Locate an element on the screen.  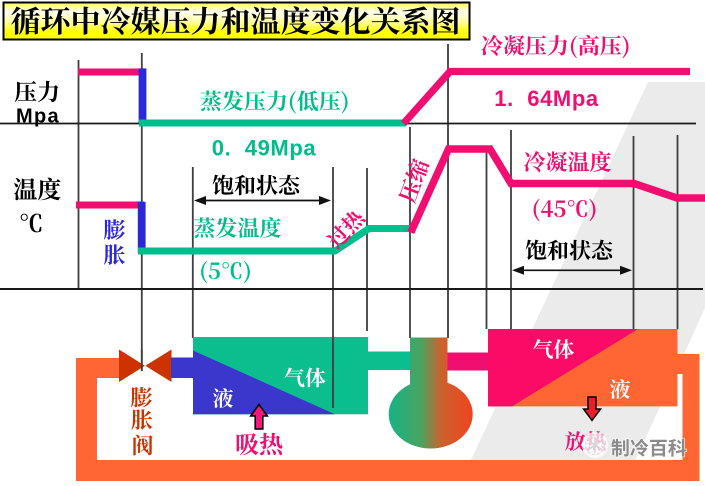
svg-text: Mpa is located at coordinates (38, 117).